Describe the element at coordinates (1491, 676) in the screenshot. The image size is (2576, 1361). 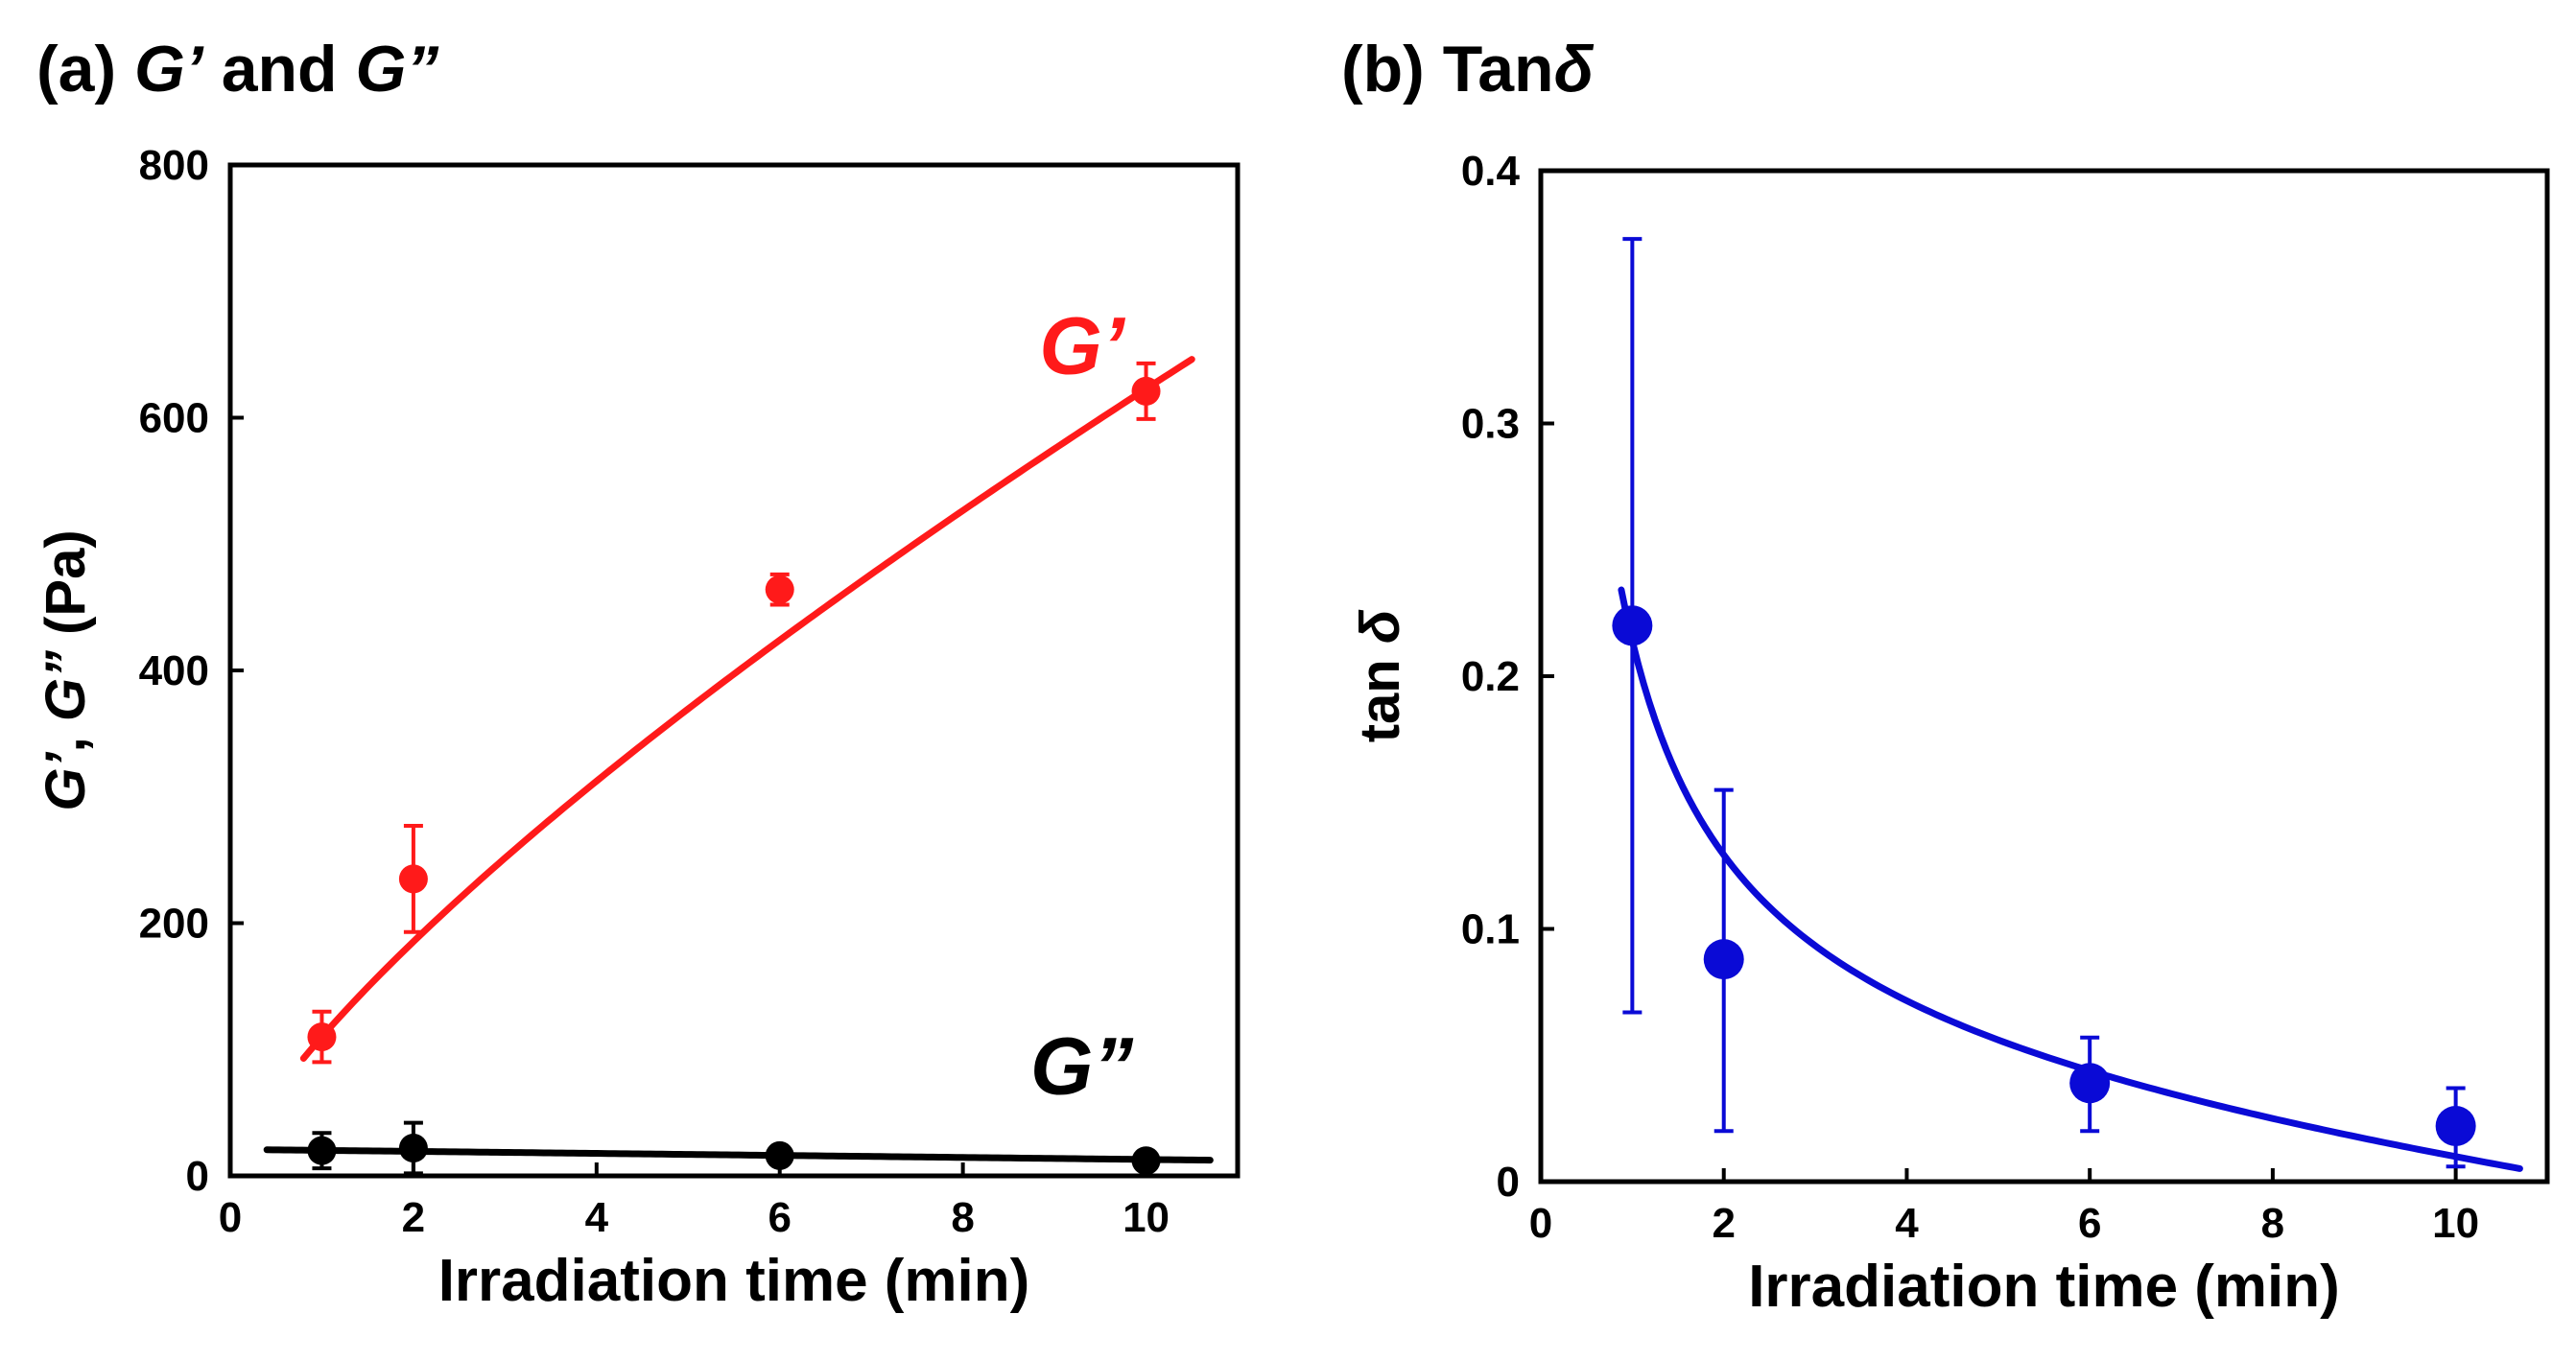
I see `panel-b-y-tick-label: 0.2` at that location.